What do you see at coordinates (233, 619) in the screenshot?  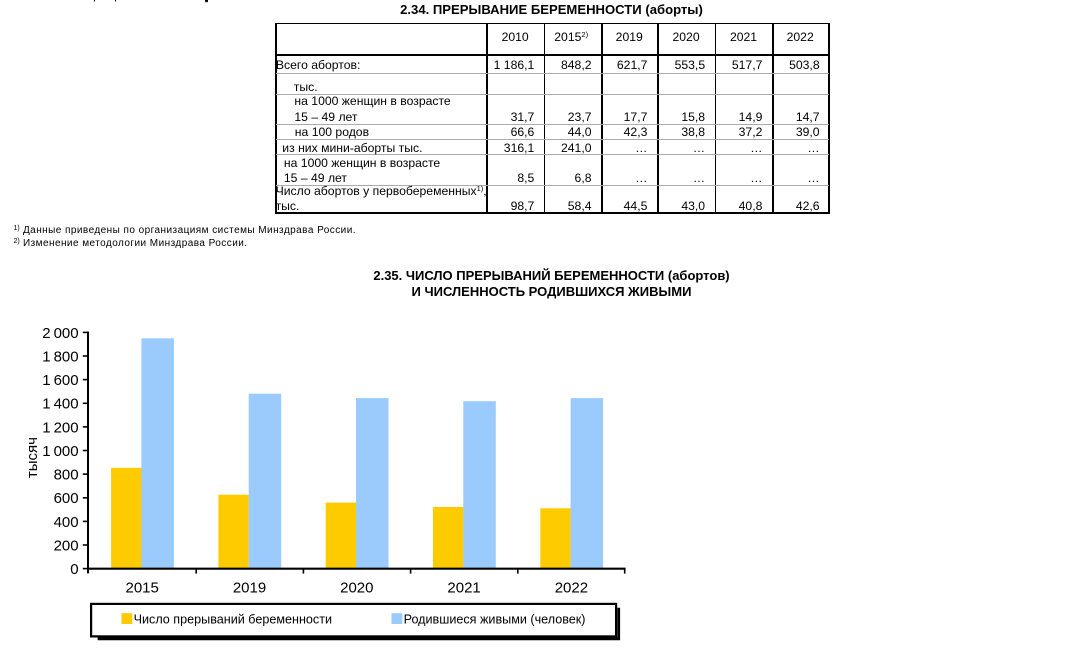 I see `svg-text: Число прерываний беременности` at bounding box center [233, 619].